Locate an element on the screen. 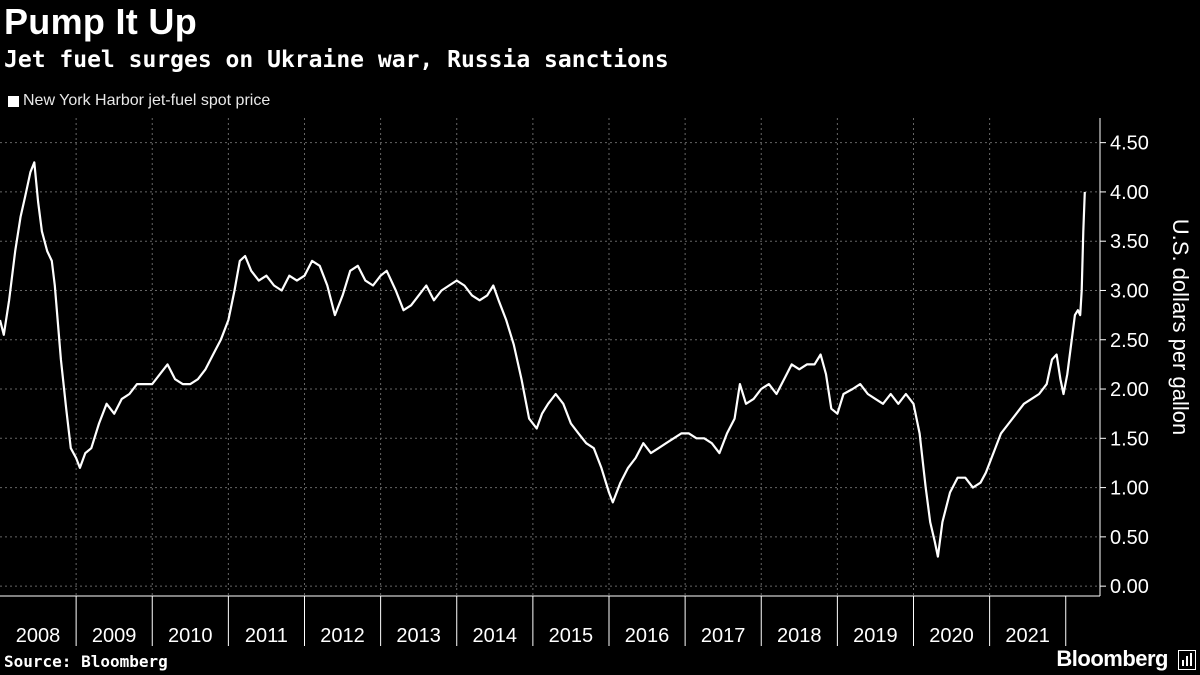 This screenshot has width=1200, height=675. brand-logo: Bloomberg is located at coordinates (1112, 658).